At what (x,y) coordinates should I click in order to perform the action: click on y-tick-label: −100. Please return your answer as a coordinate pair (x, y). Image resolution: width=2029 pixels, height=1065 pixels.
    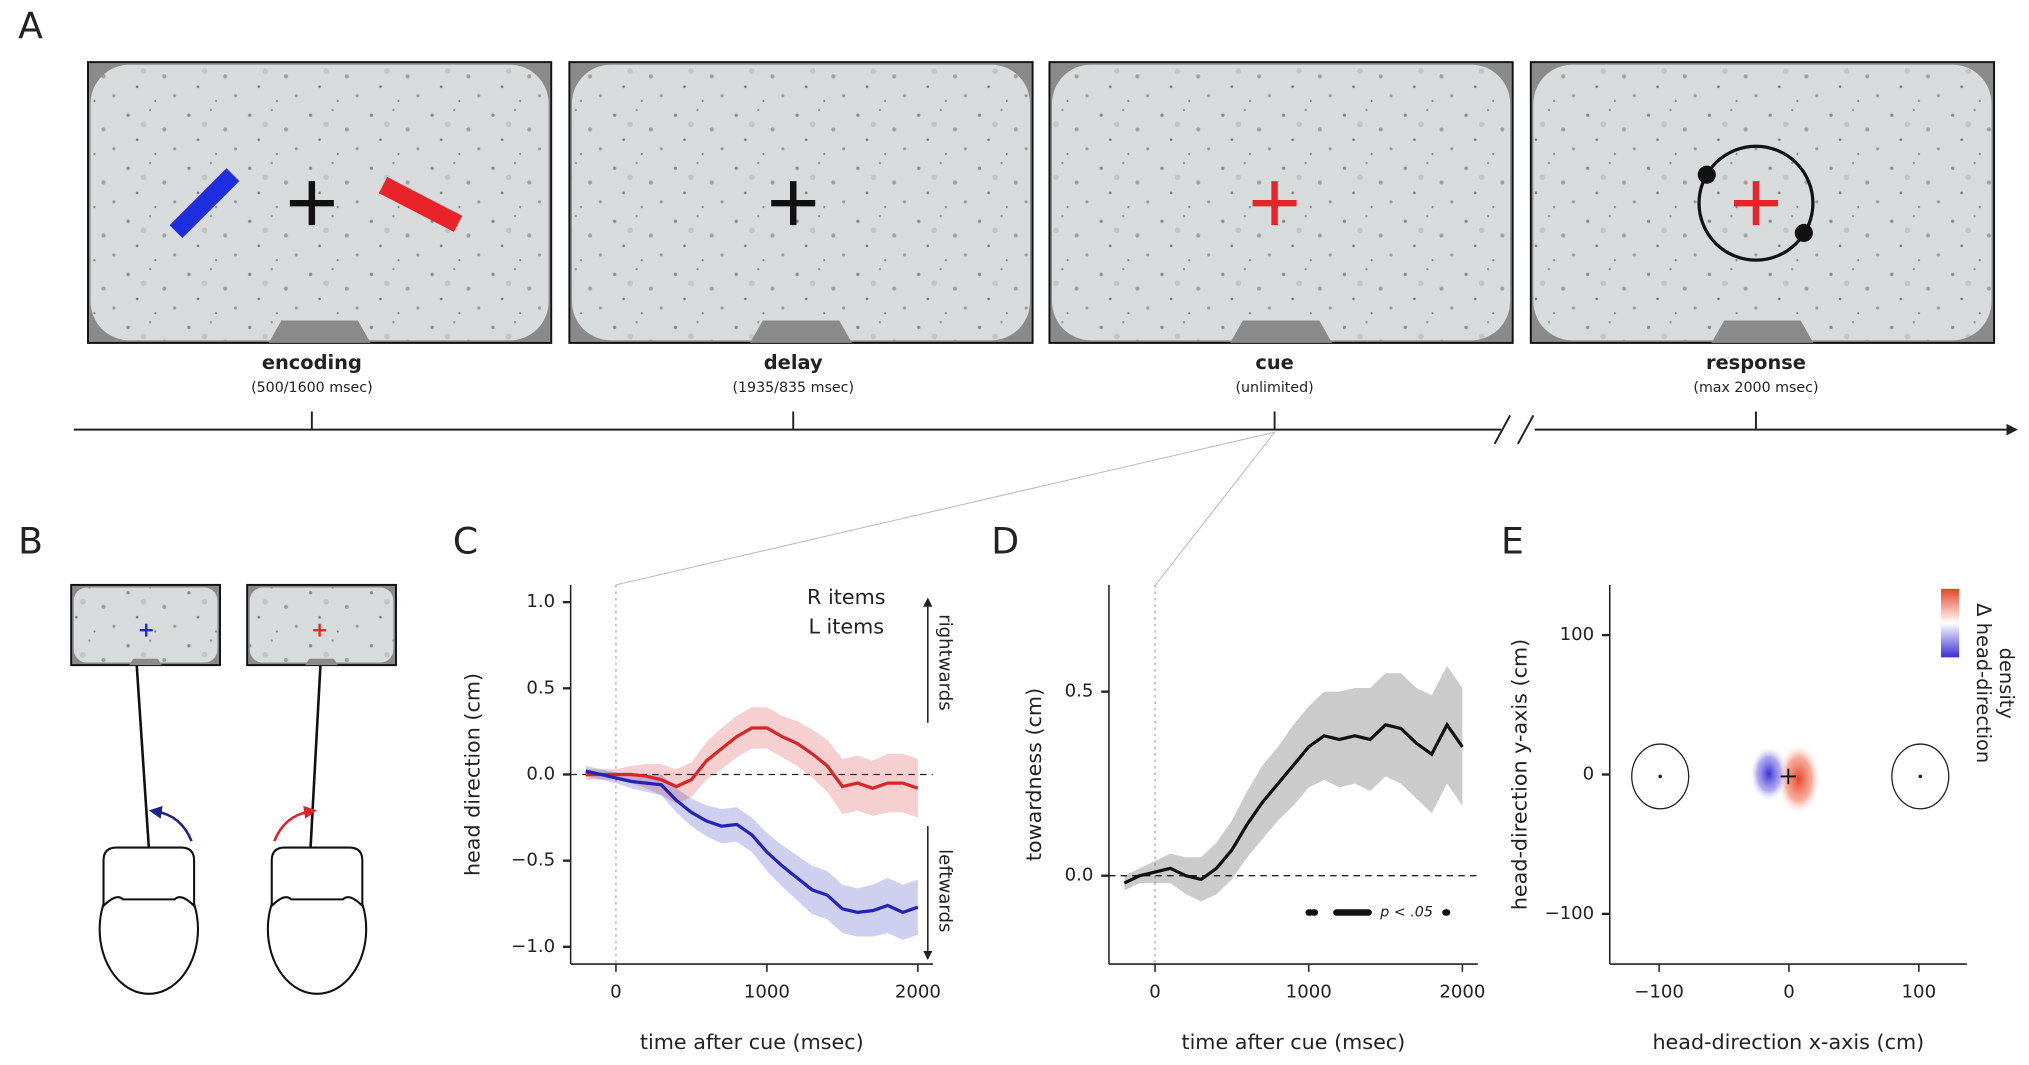
    Looking at the image, I should click on (1569, 913).